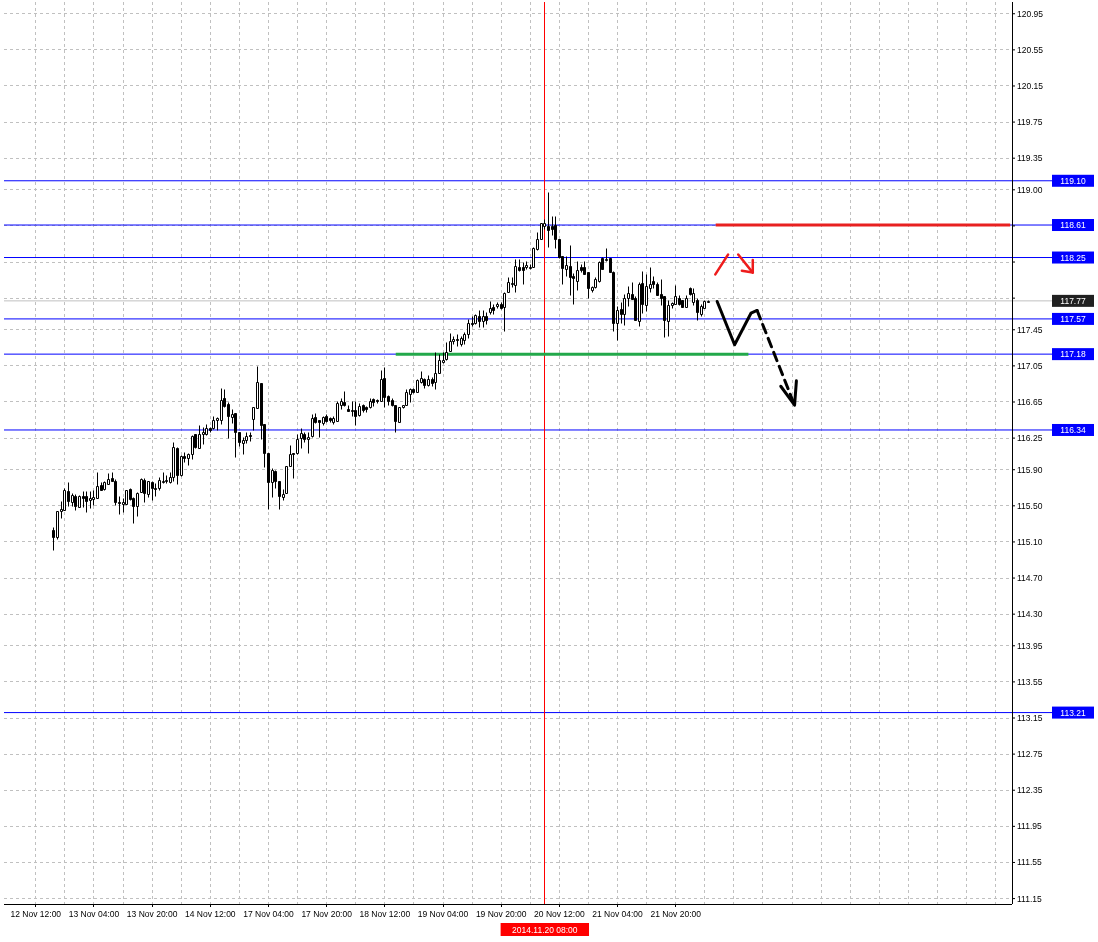 The width and height of the screenshot is (1098, 942). I want to click on y-tick-label: 111.95, so click(1030, 826).